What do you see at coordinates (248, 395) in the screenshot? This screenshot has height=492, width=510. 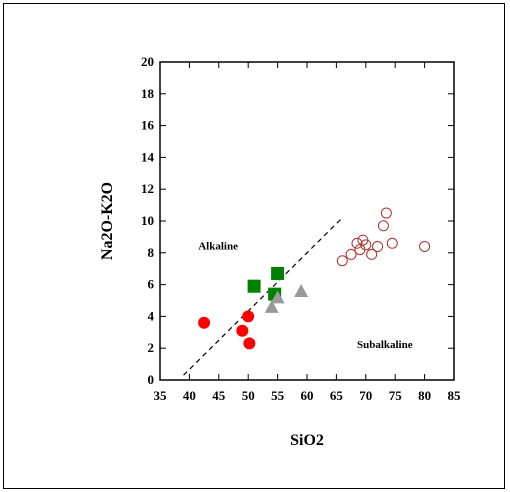 I see `x-tick-label: 50` at bounding box center [248, 395].